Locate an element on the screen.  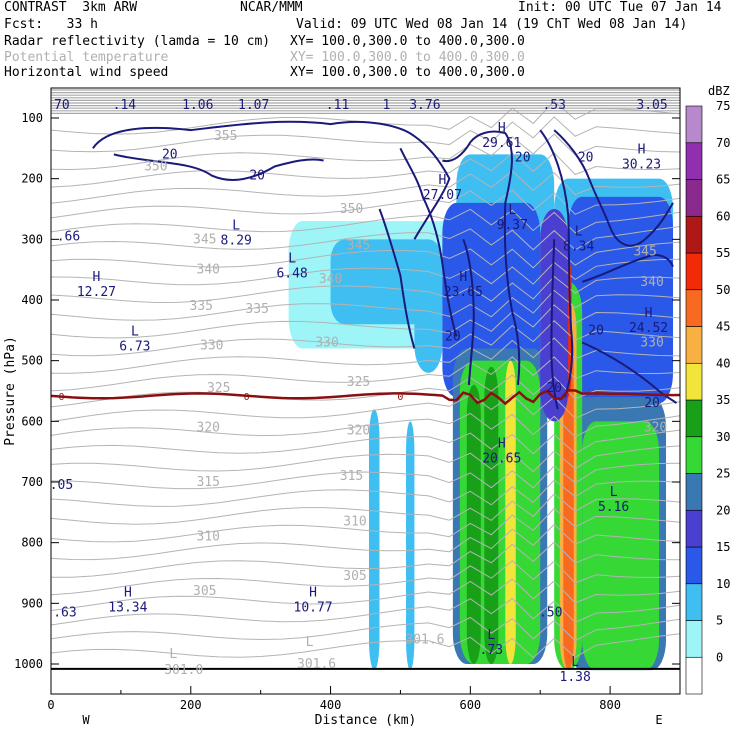
extremum-value-label: 24.52 is located at coordinates (648, 328).